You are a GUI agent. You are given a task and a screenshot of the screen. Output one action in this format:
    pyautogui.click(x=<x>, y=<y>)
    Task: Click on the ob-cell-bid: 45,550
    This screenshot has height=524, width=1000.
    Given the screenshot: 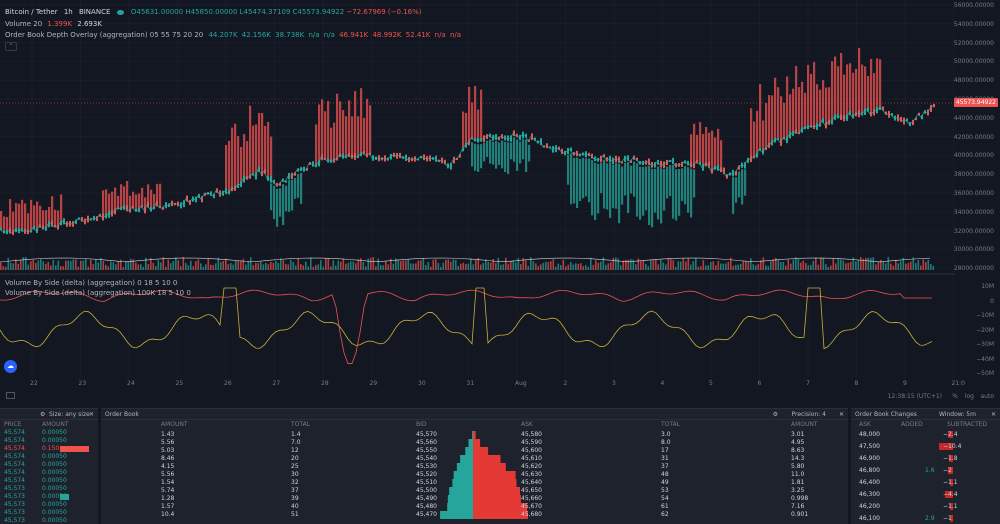 What is the action you would take?
    pyautogui.click(x=426, y=450)
    